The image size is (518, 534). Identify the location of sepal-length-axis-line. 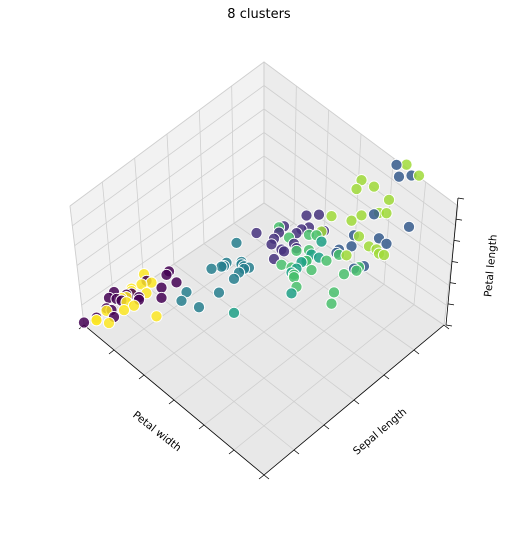
(354, 400).